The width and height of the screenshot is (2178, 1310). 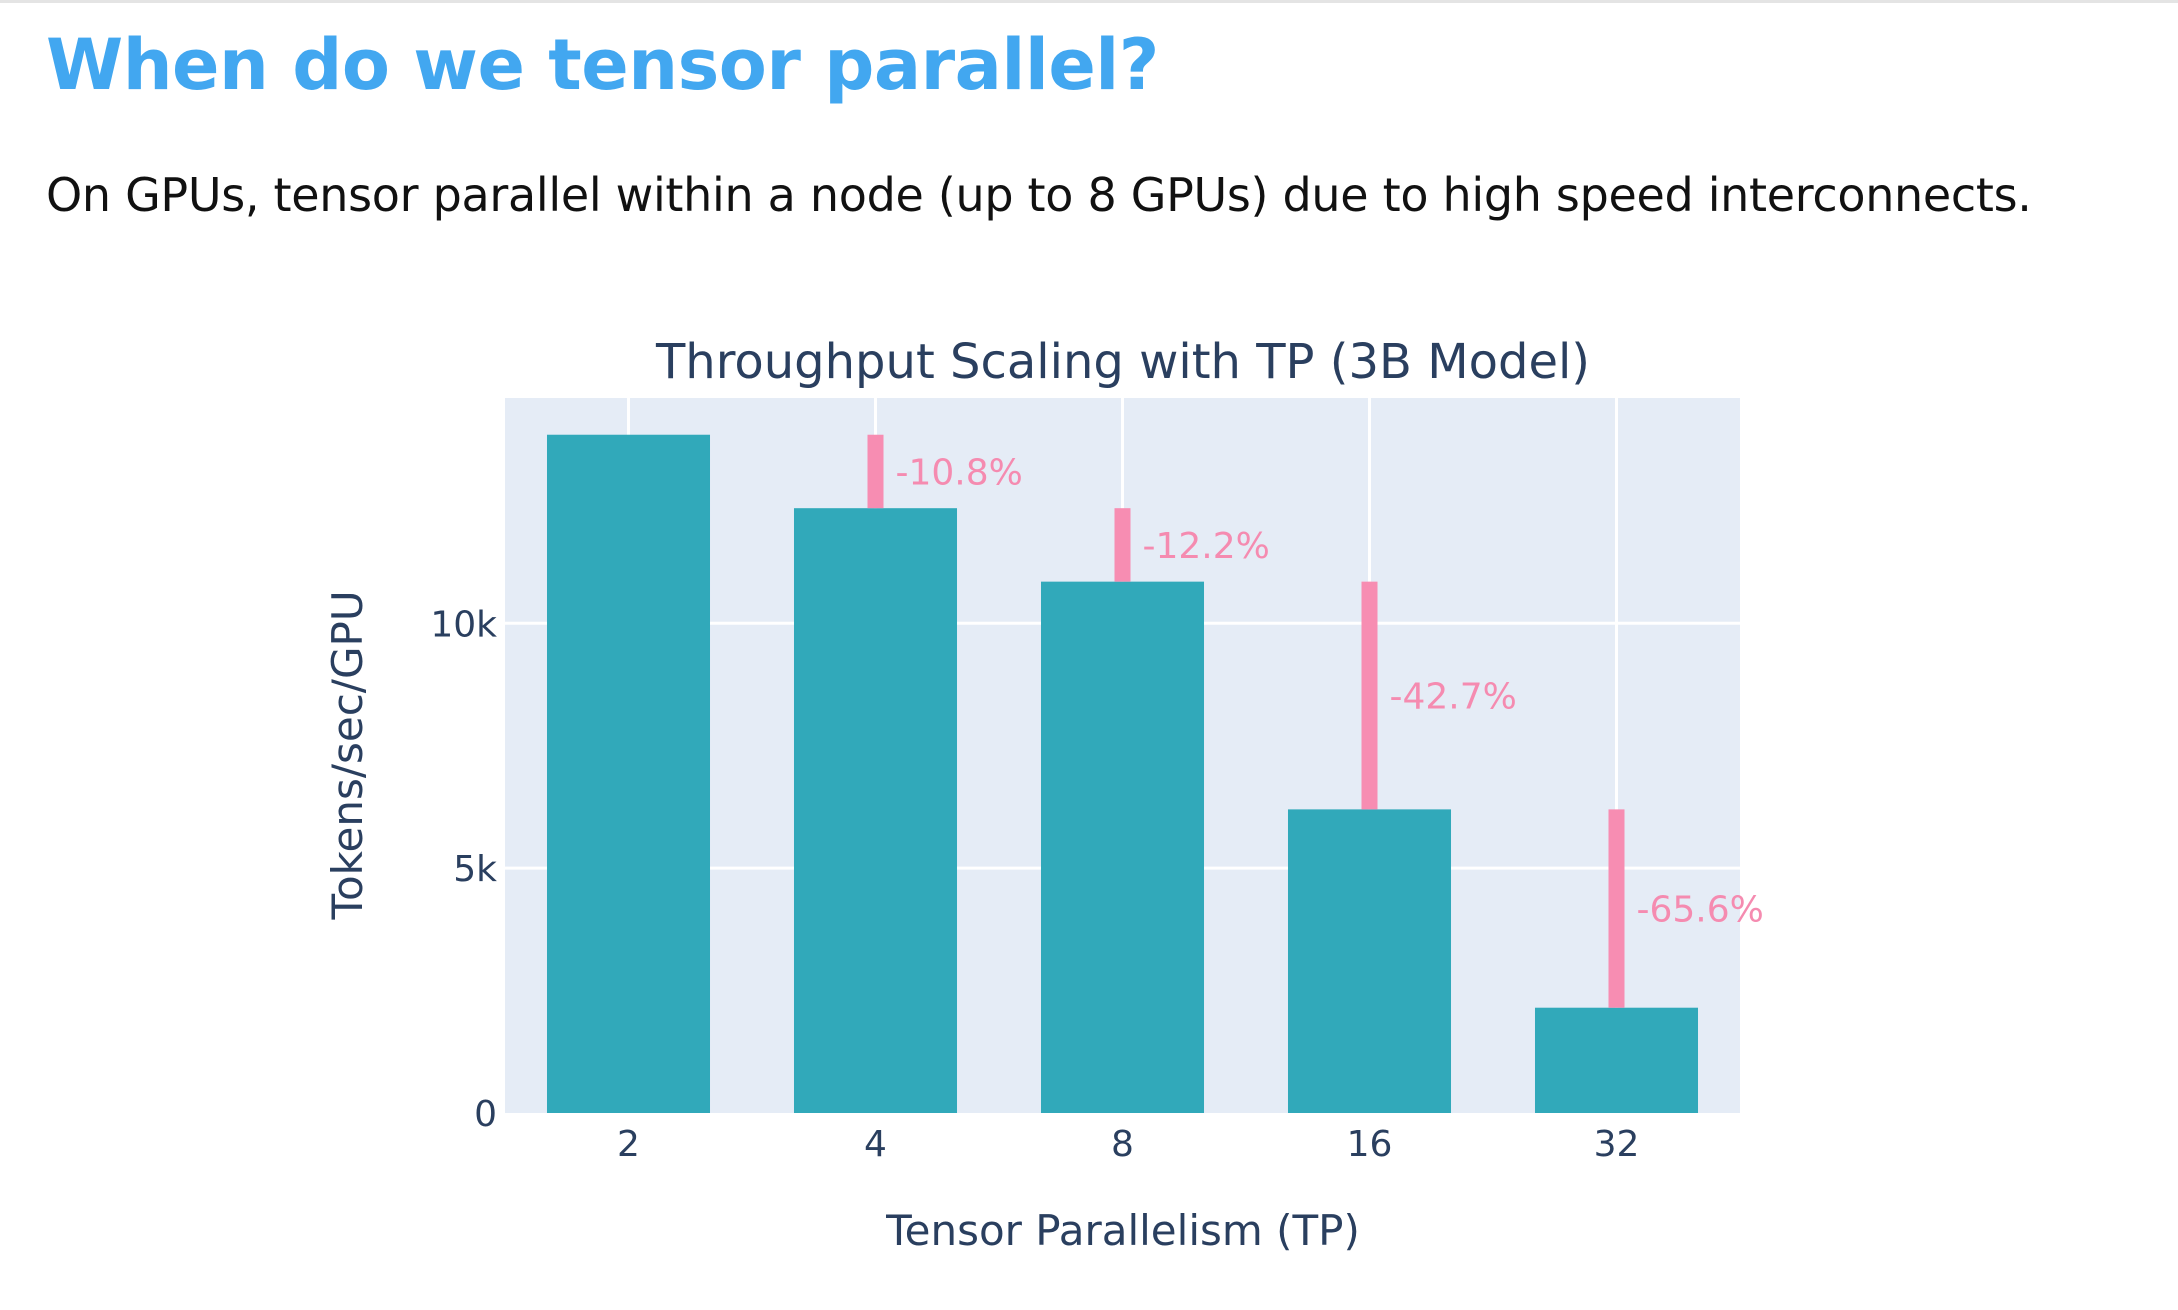 I want to click on x-axis-ticks: 2 4 8 16 32, so click(x=1128, y=1144).